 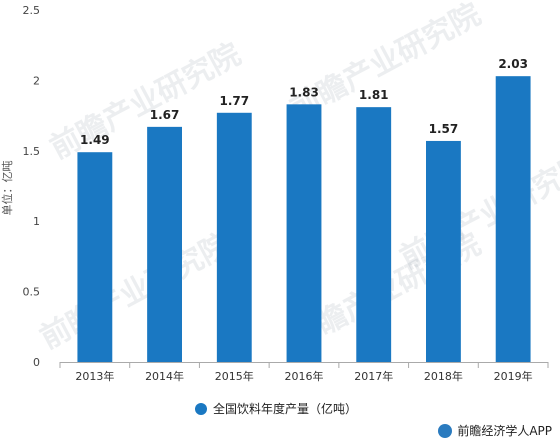 What do you see at coordinates (36, 362) in the screenshot?
I see `y-tick-label: 0` at bounding box center [36, 362].